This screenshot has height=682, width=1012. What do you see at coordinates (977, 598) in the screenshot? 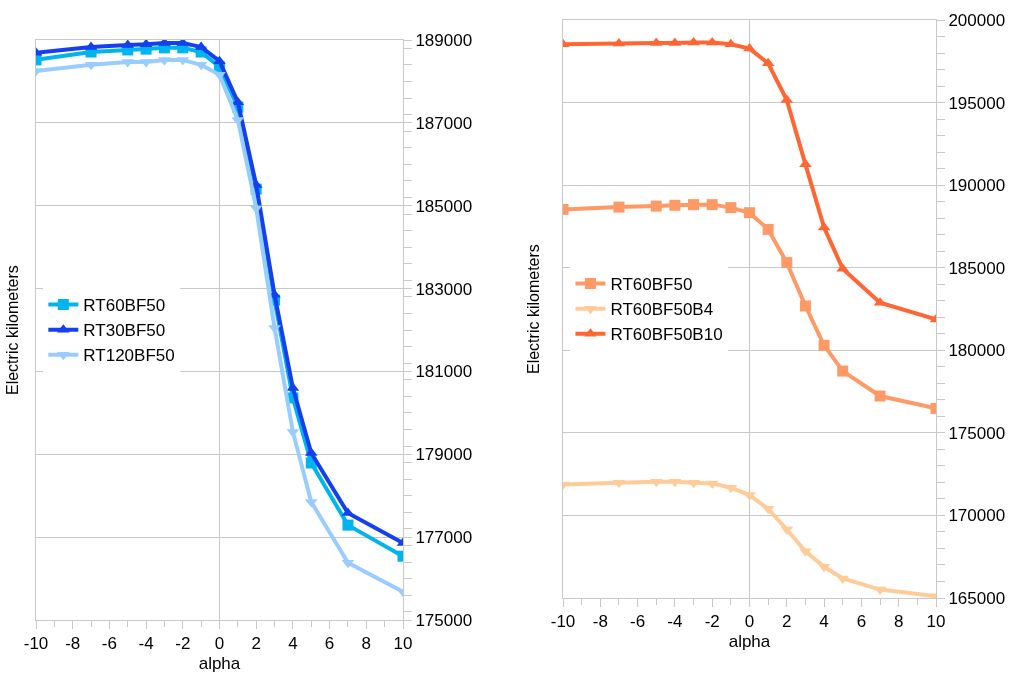
I see `y-tick-label: 165000` at bounding box center [977, 598].